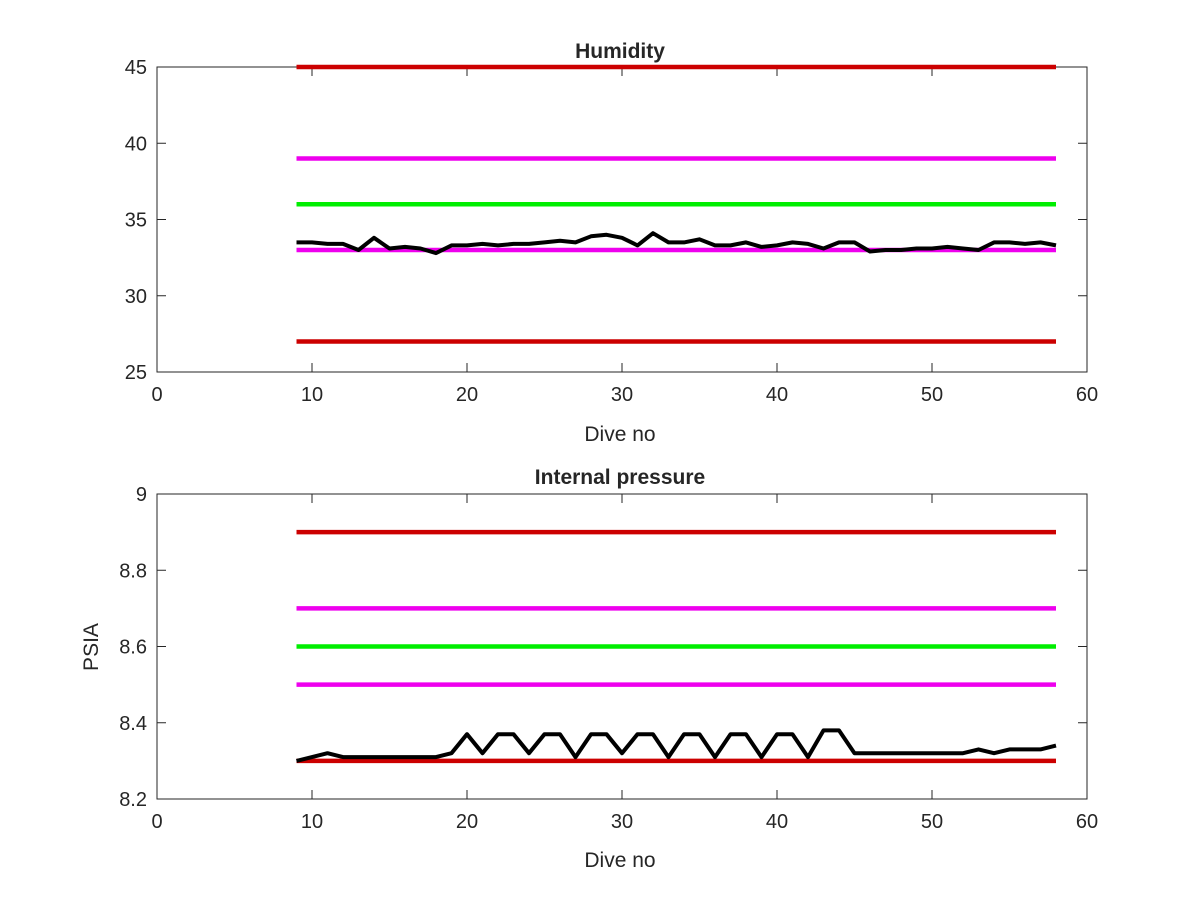 The width and height of the screenshot is (1200, 900). I want to click on internal-pressure-x-tick-label: 20, so click(467, 822).